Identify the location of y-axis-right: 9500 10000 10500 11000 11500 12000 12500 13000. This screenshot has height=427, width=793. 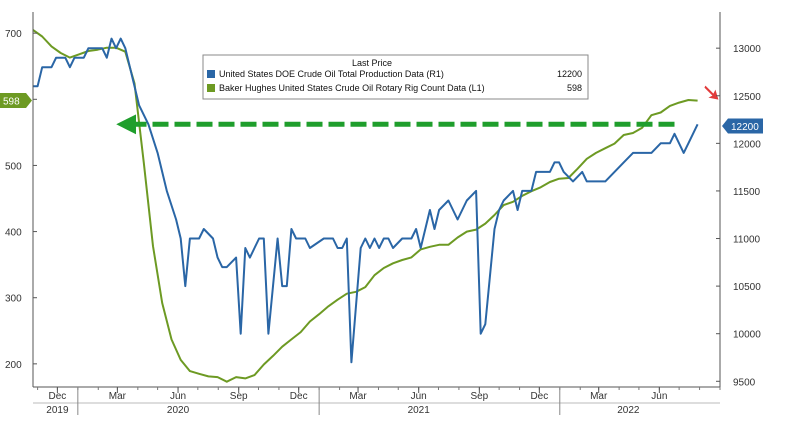
(738, 200).